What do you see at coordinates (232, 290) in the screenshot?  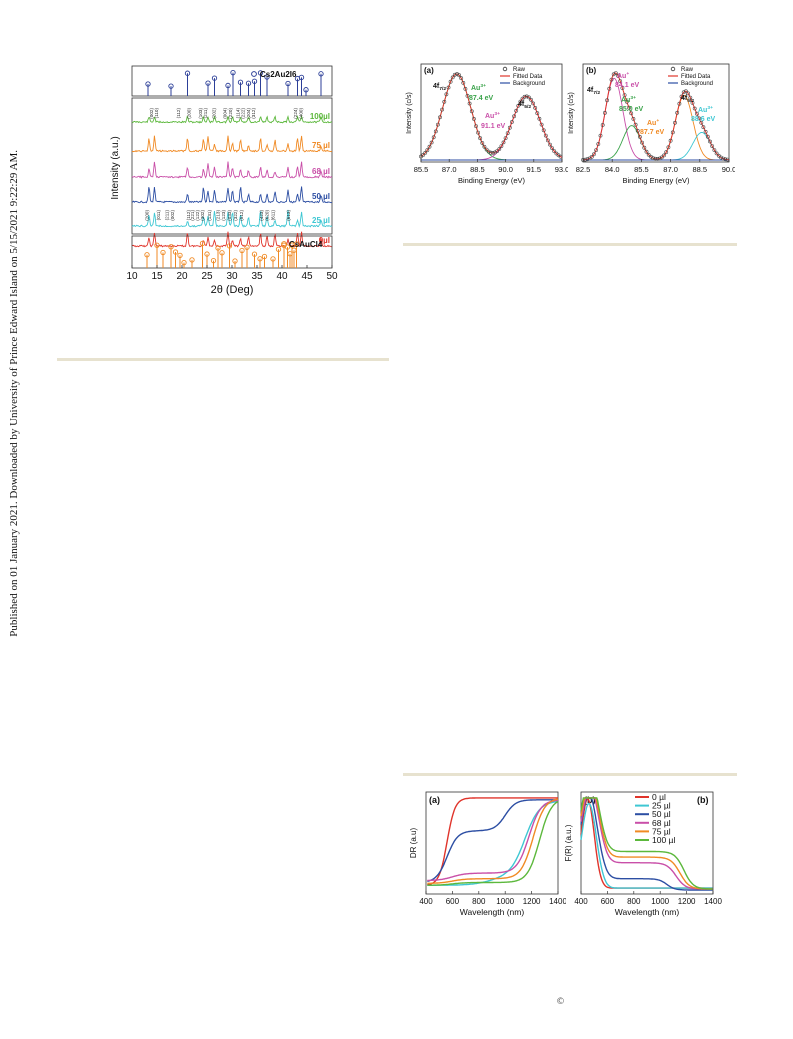 I see `xrd-x-label: 2θ (Deg)` at bounding box center [232, 290].